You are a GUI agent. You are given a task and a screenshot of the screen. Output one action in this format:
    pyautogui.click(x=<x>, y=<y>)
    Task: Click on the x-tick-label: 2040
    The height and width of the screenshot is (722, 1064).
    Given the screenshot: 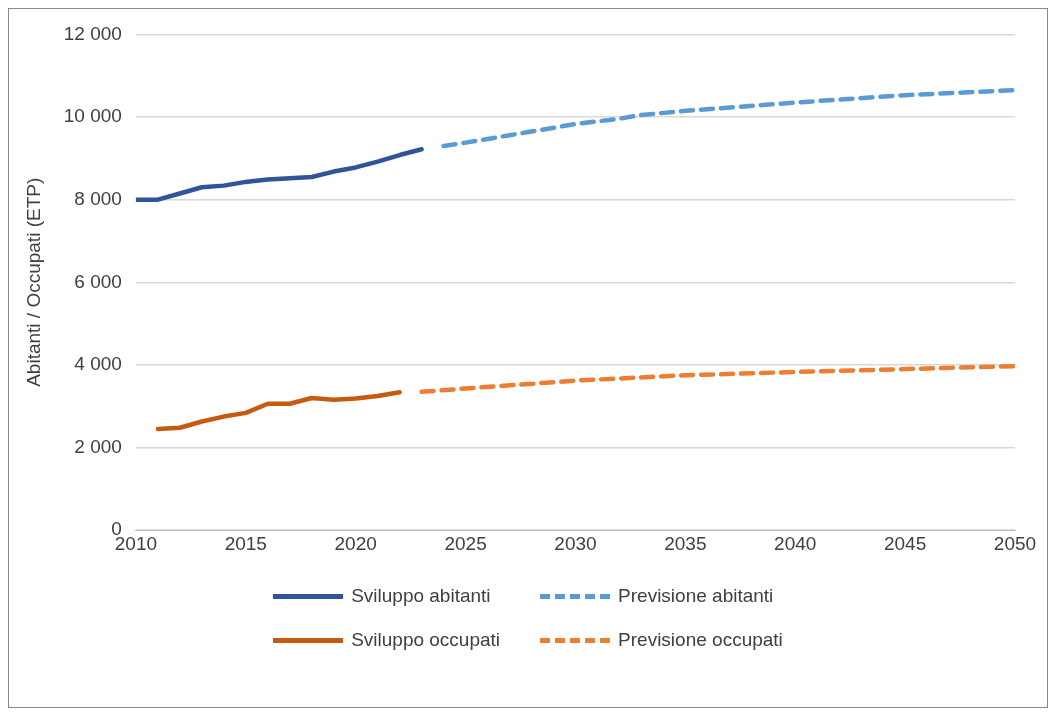 What is the action you would take?
    pyautogui.click(x=795, y=543)
    